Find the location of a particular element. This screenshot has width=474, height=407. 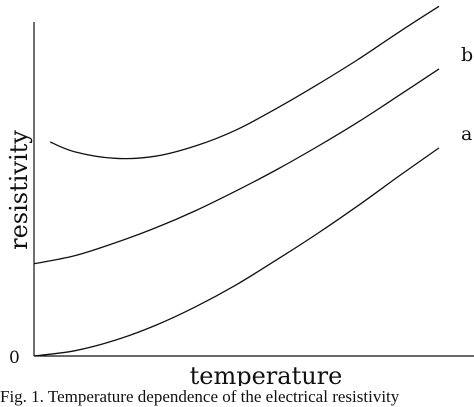

series-label-b: b is located at coordinates (467, 55).